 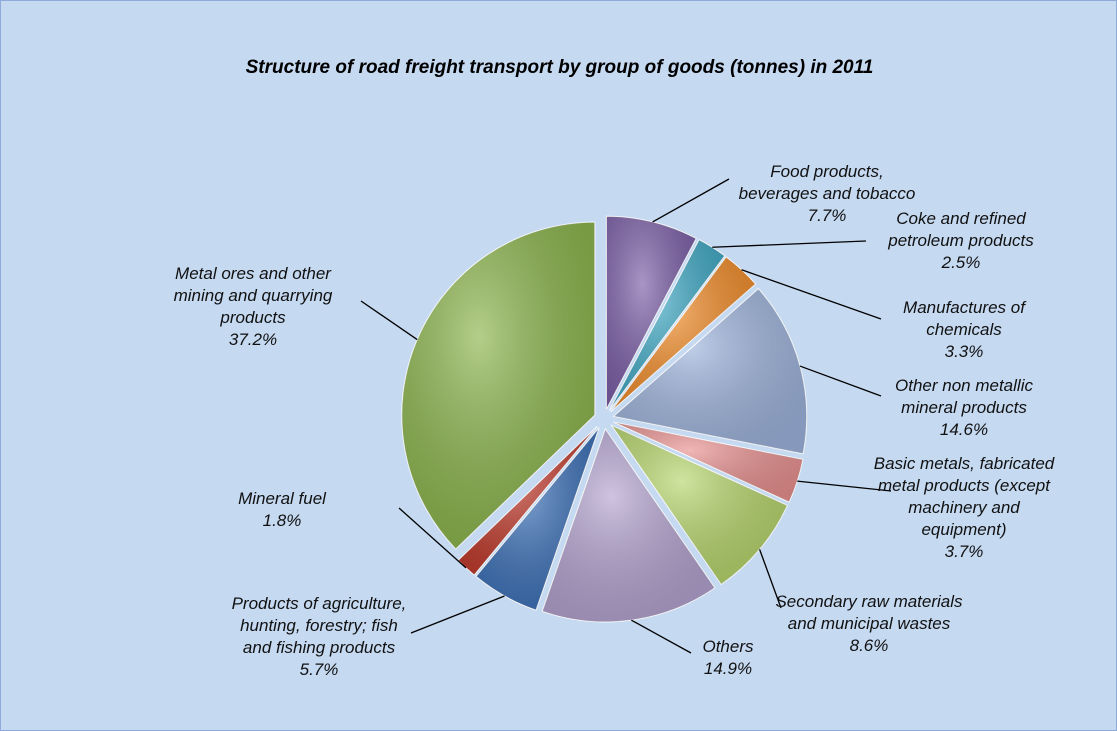 What do you see at coordinates (728, 646) in the screenshot?
I see `category-label: Others` at bounding box center [728, 646].